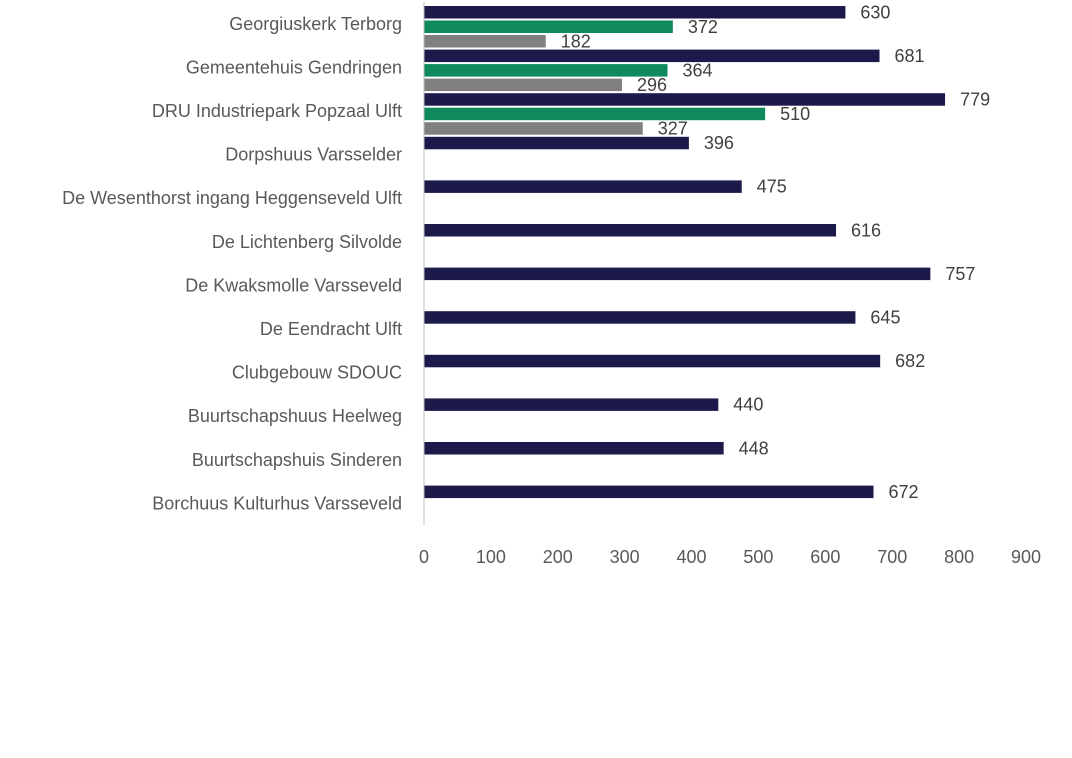  I want to click on category-label: Georgiuskerk Terborg, so click(315, 24).